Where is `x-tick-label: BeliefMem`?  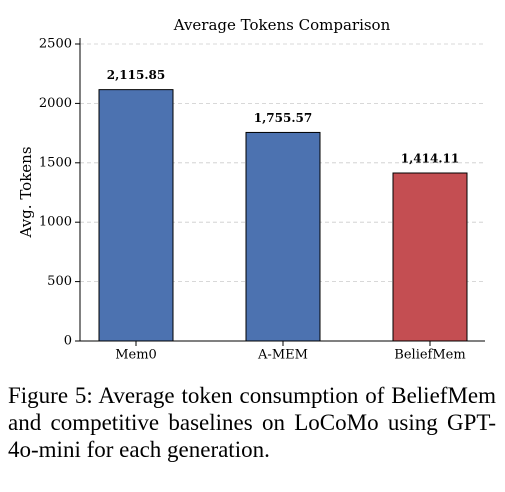 x-tick-label: BeliefMem is located at coordinates (429, 355).